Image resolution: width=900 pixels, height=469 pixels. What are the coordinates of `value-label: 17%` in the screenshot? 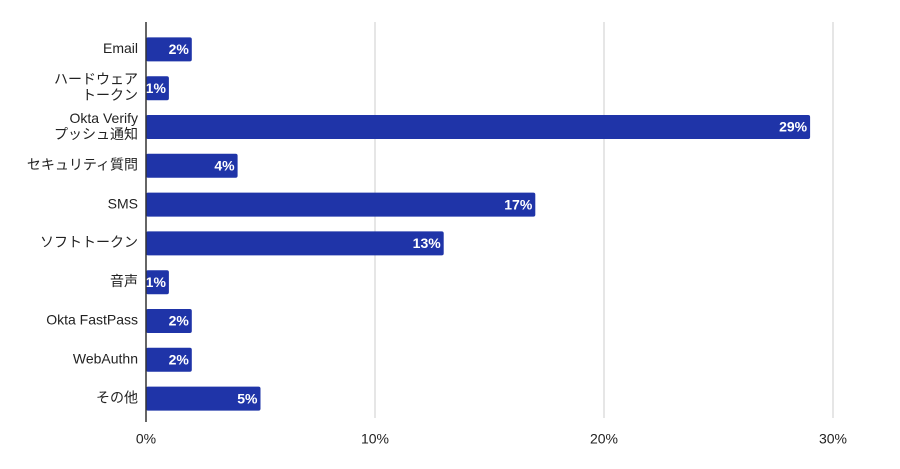 It's located at (518, 204).